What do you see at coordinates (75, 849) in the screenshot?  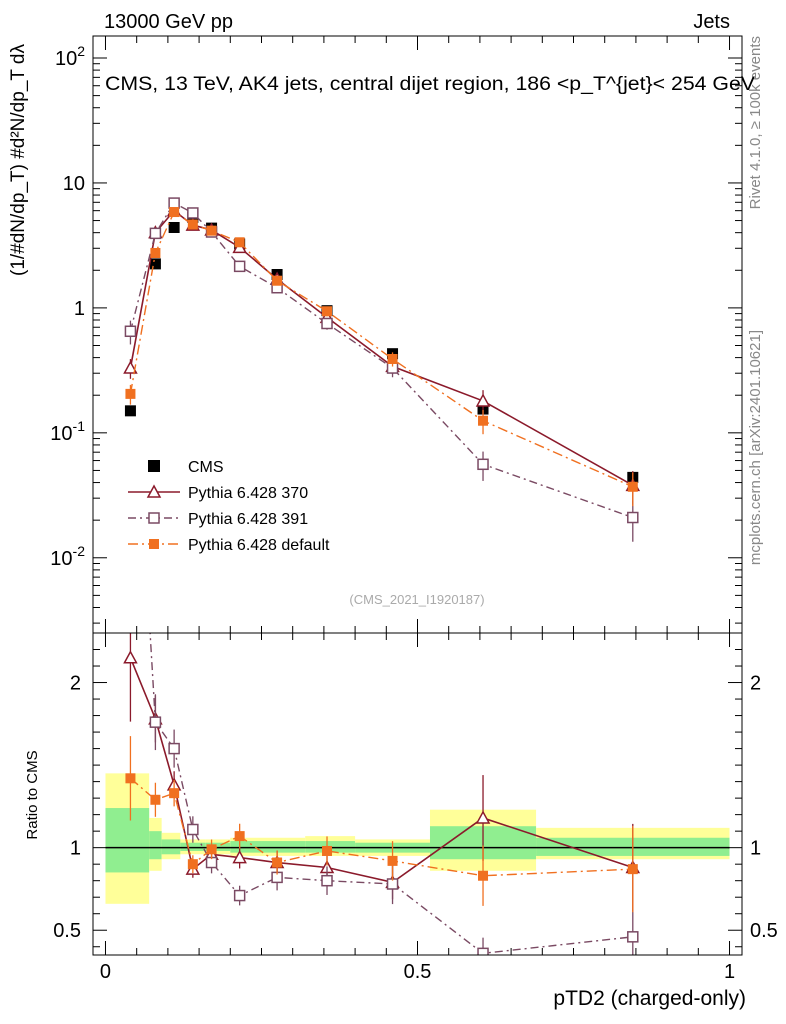 I see `ratio-tick-label-left: 1` at bounding box center [75, 849].